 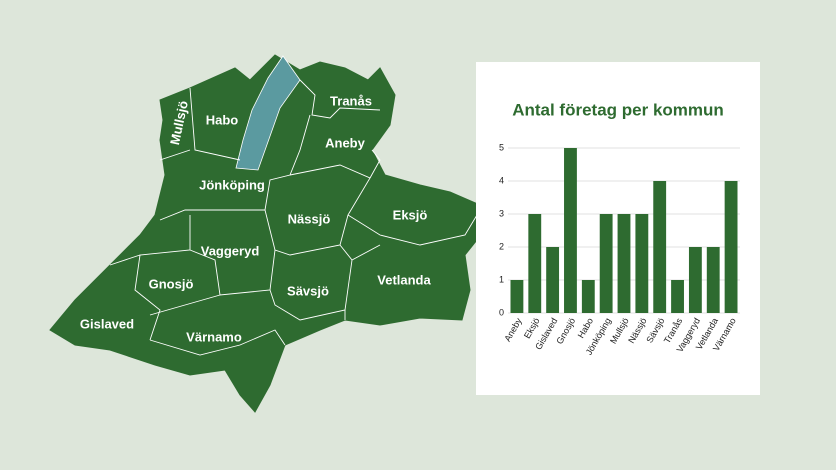 I want to click on map-label: Aneby, so click(x=345, y=142).